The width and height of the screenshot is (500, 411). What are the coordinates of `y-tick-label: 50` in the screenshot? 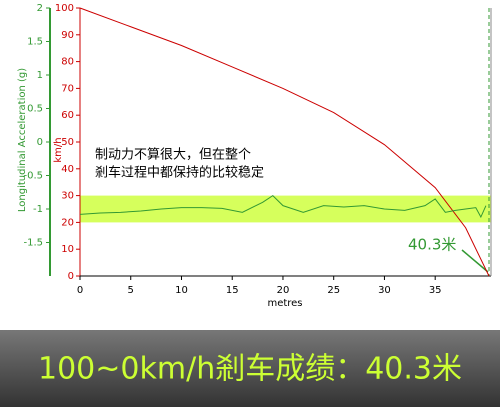 It's located at (67, 142).